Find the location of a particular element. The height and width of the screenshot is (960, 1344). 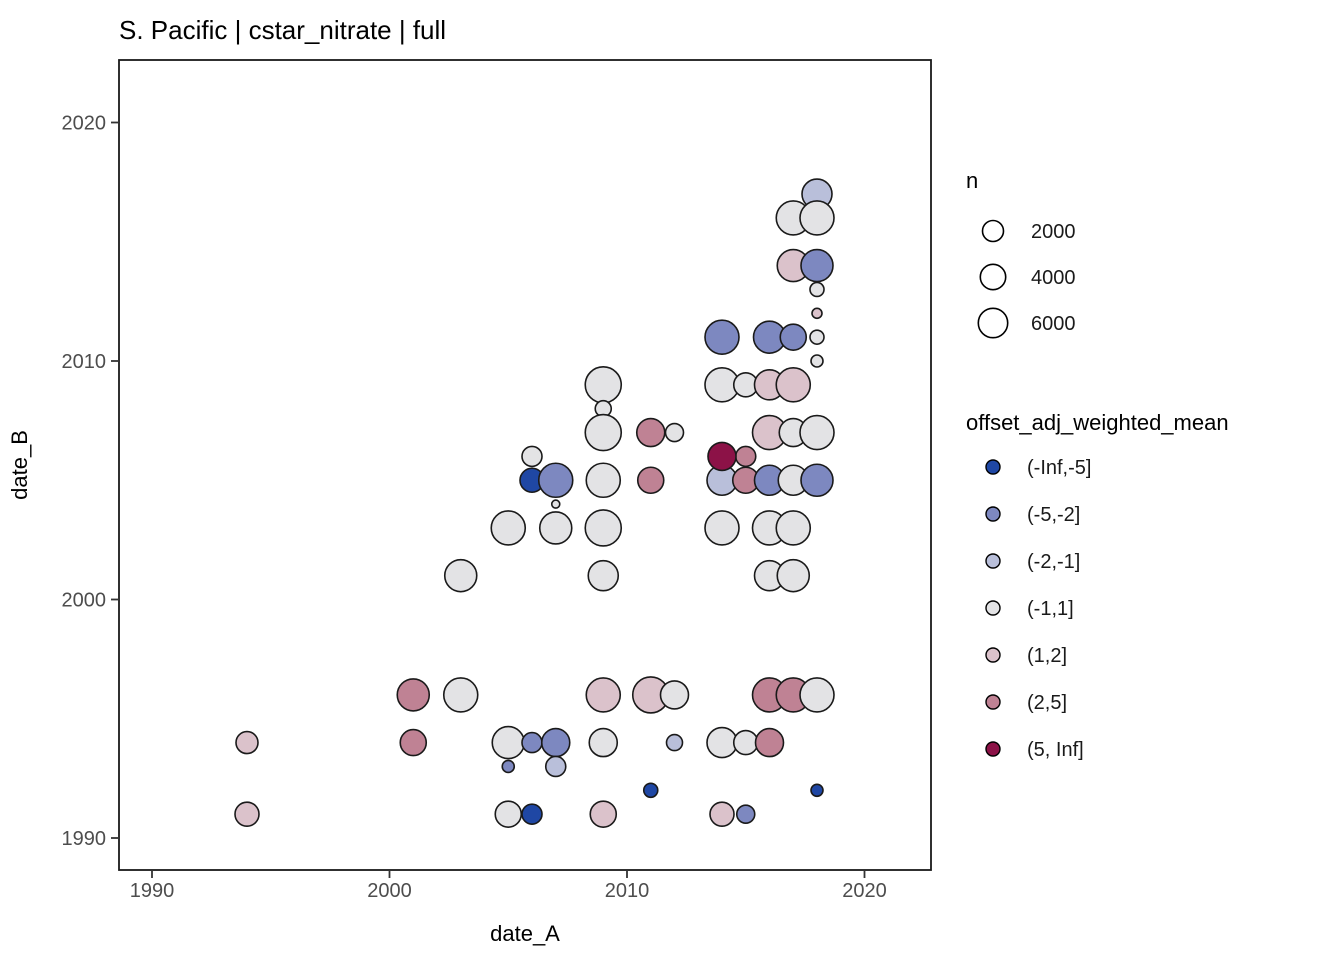

x-tick-label: 2000 is located at coordinates (389, 891).